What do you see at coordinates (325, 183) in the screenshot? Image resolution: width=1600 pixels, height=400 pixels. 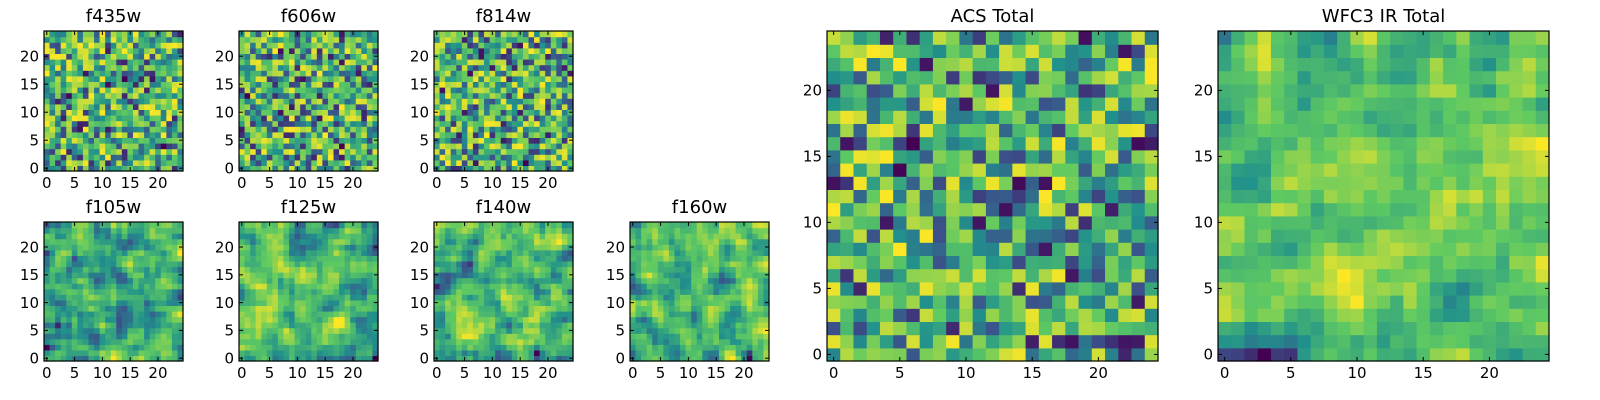 I see `x-tick-label: 15` at bounding box center [325, 183].